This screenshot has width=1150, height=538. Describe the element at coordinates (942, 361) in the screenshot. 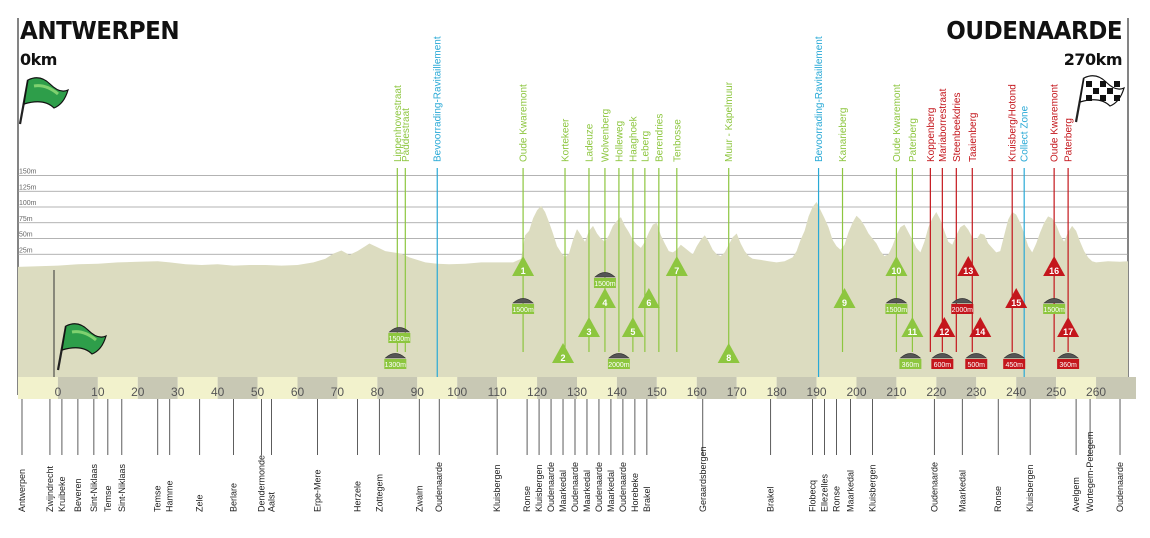

I see `cobble-badge: 600m` at that location.